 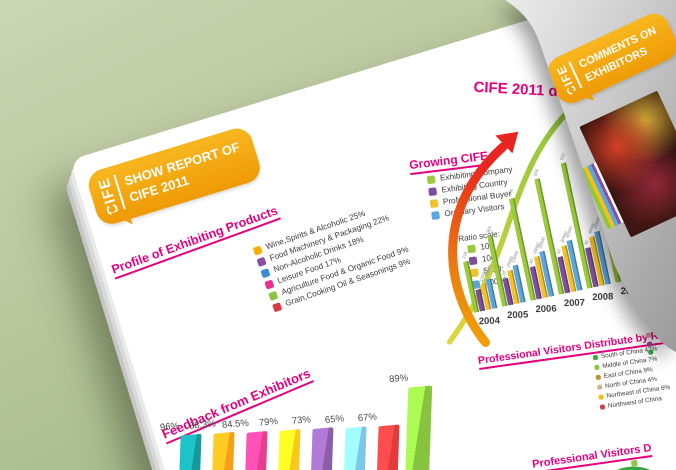 What do you see at coordinates (490, 321) in the screenshot?
I see `year-axis-label: 2004` at bounding box center [490, 321].